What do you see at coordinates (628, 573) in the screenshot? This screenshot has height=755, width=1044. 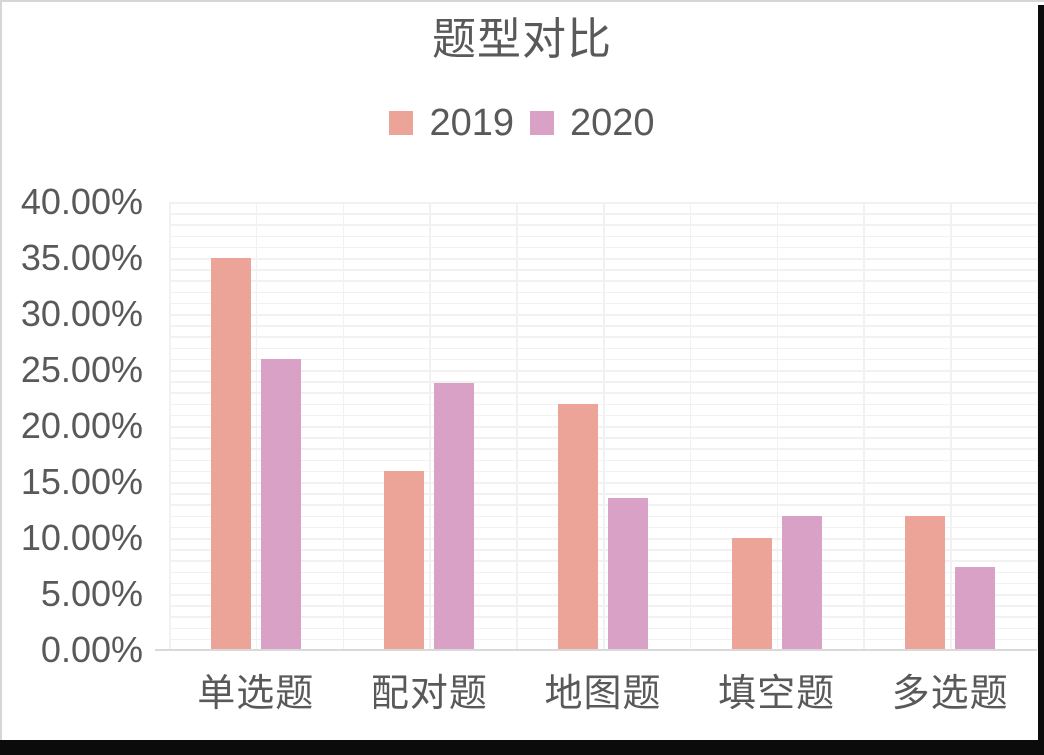 I see `bar-2020-地图题` at bounding box center [628, 573].